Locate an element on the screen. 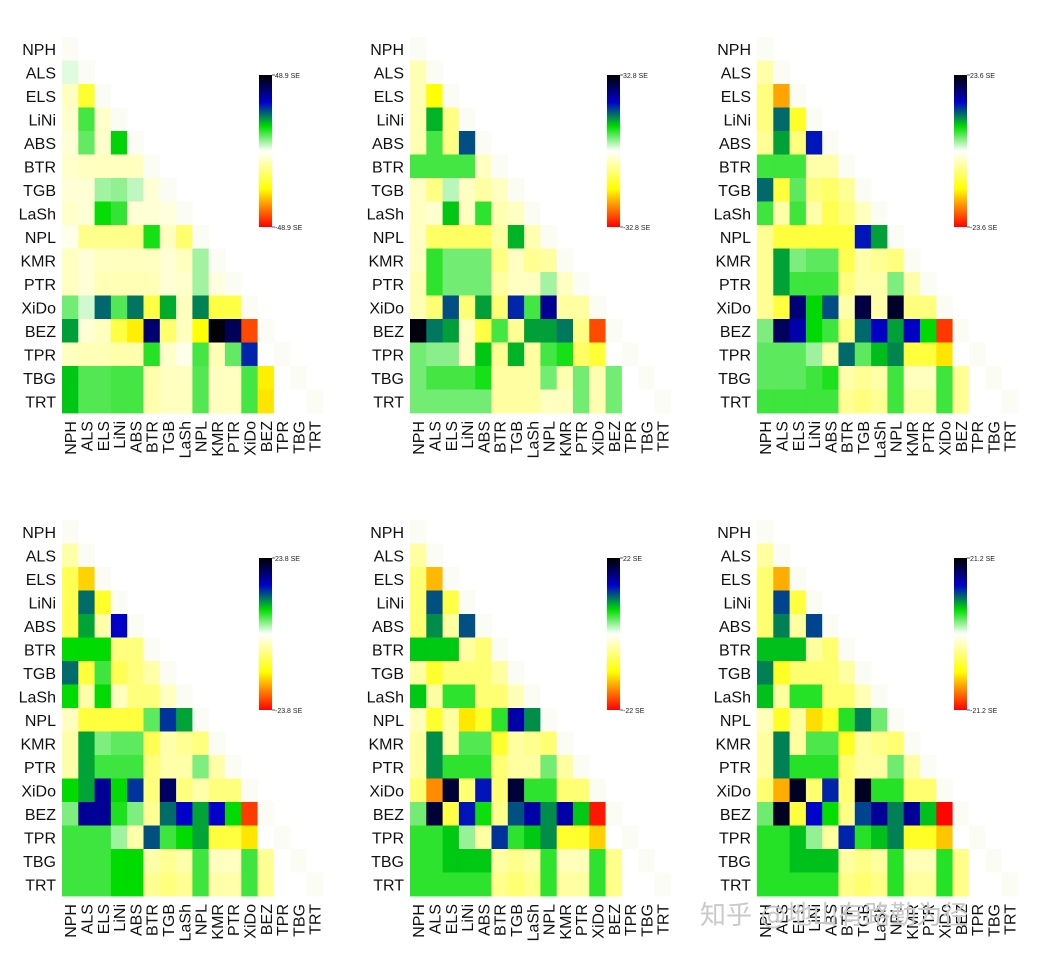 This screenshot has height=959, width=1041. column-label: BEZ is located at coordinates (615, 919).